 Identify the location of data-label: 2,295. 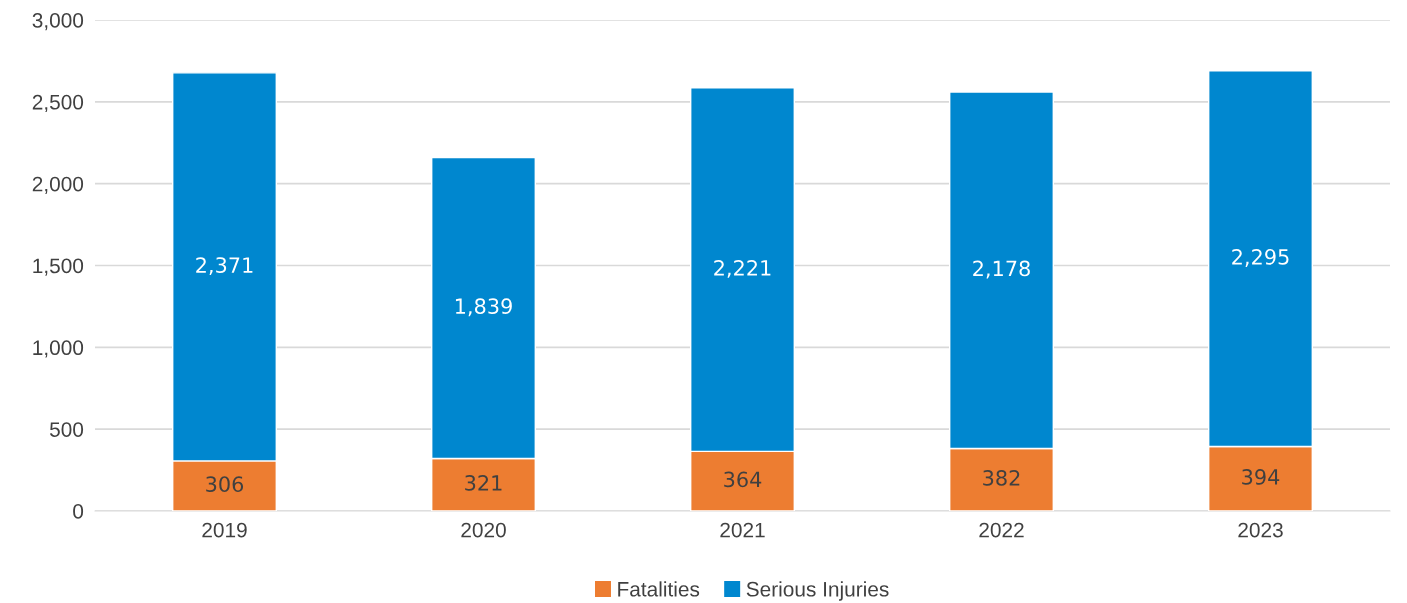
(1260, 257).